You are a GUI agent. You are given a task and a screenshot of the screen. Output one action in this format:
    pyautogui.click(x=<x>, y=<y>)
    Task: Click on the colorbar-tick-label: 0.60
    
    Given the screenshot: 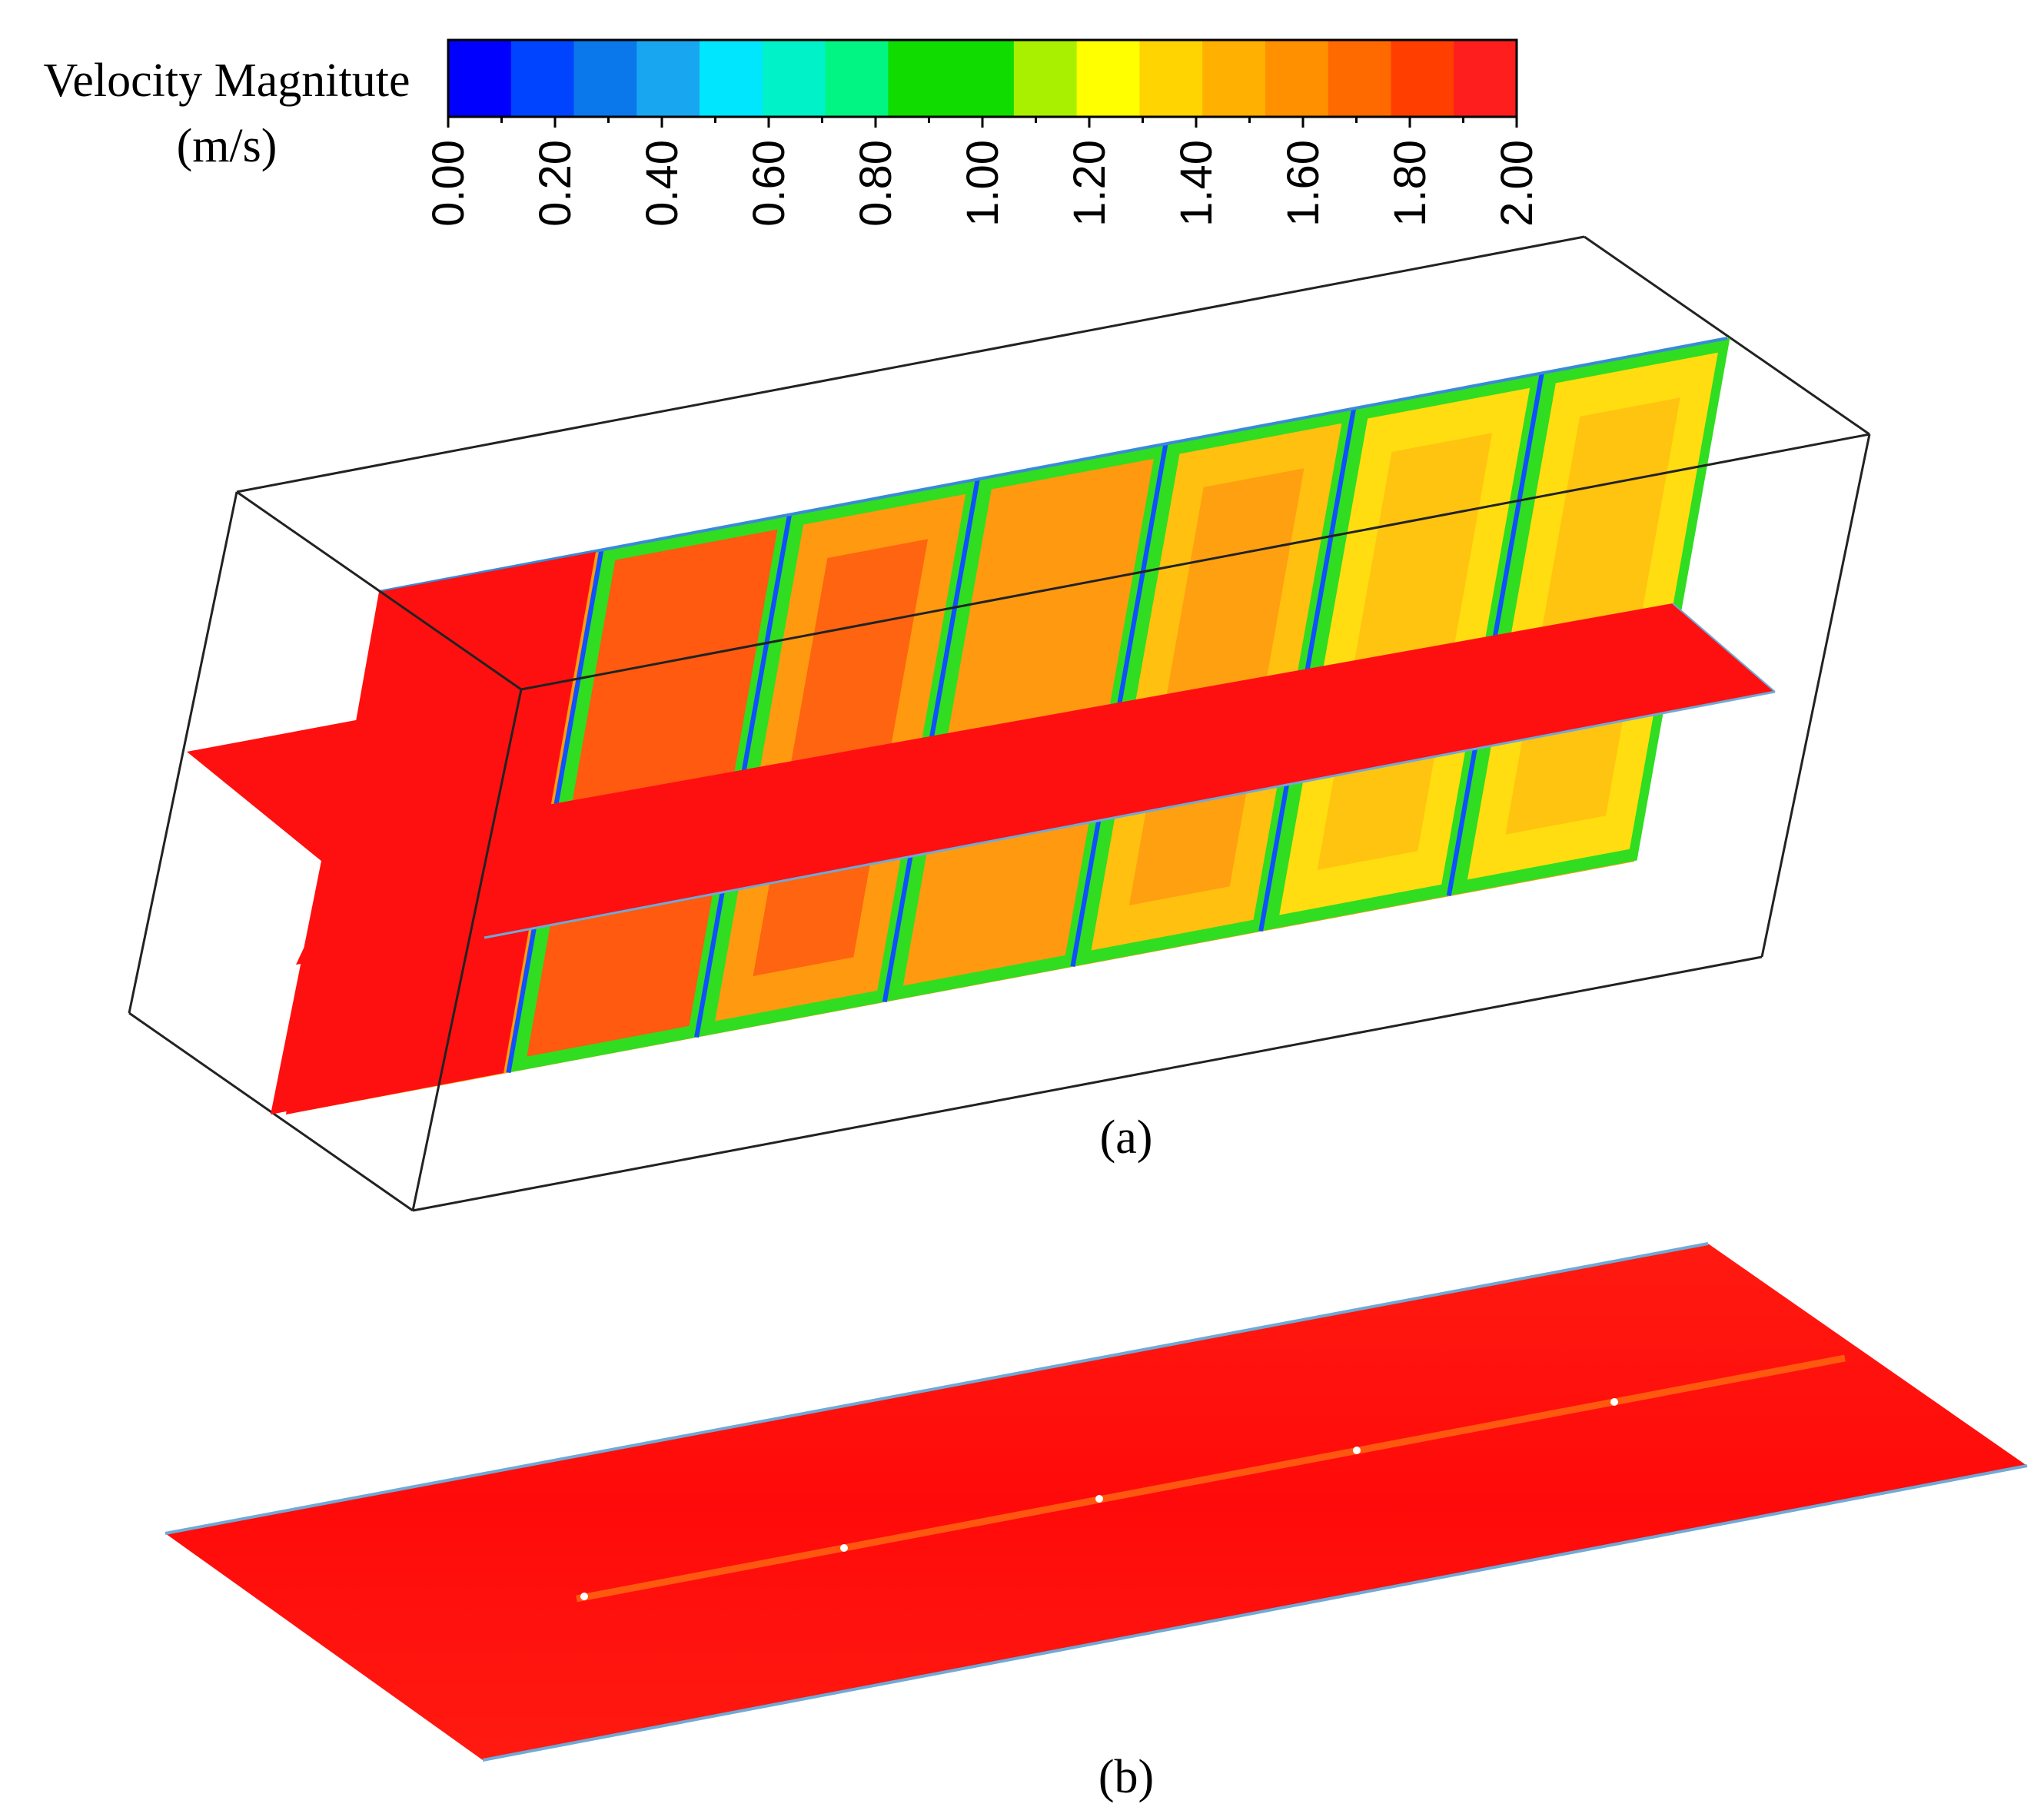 What is the action you would take?
    pyautogui.click(x=769, y=183)
    